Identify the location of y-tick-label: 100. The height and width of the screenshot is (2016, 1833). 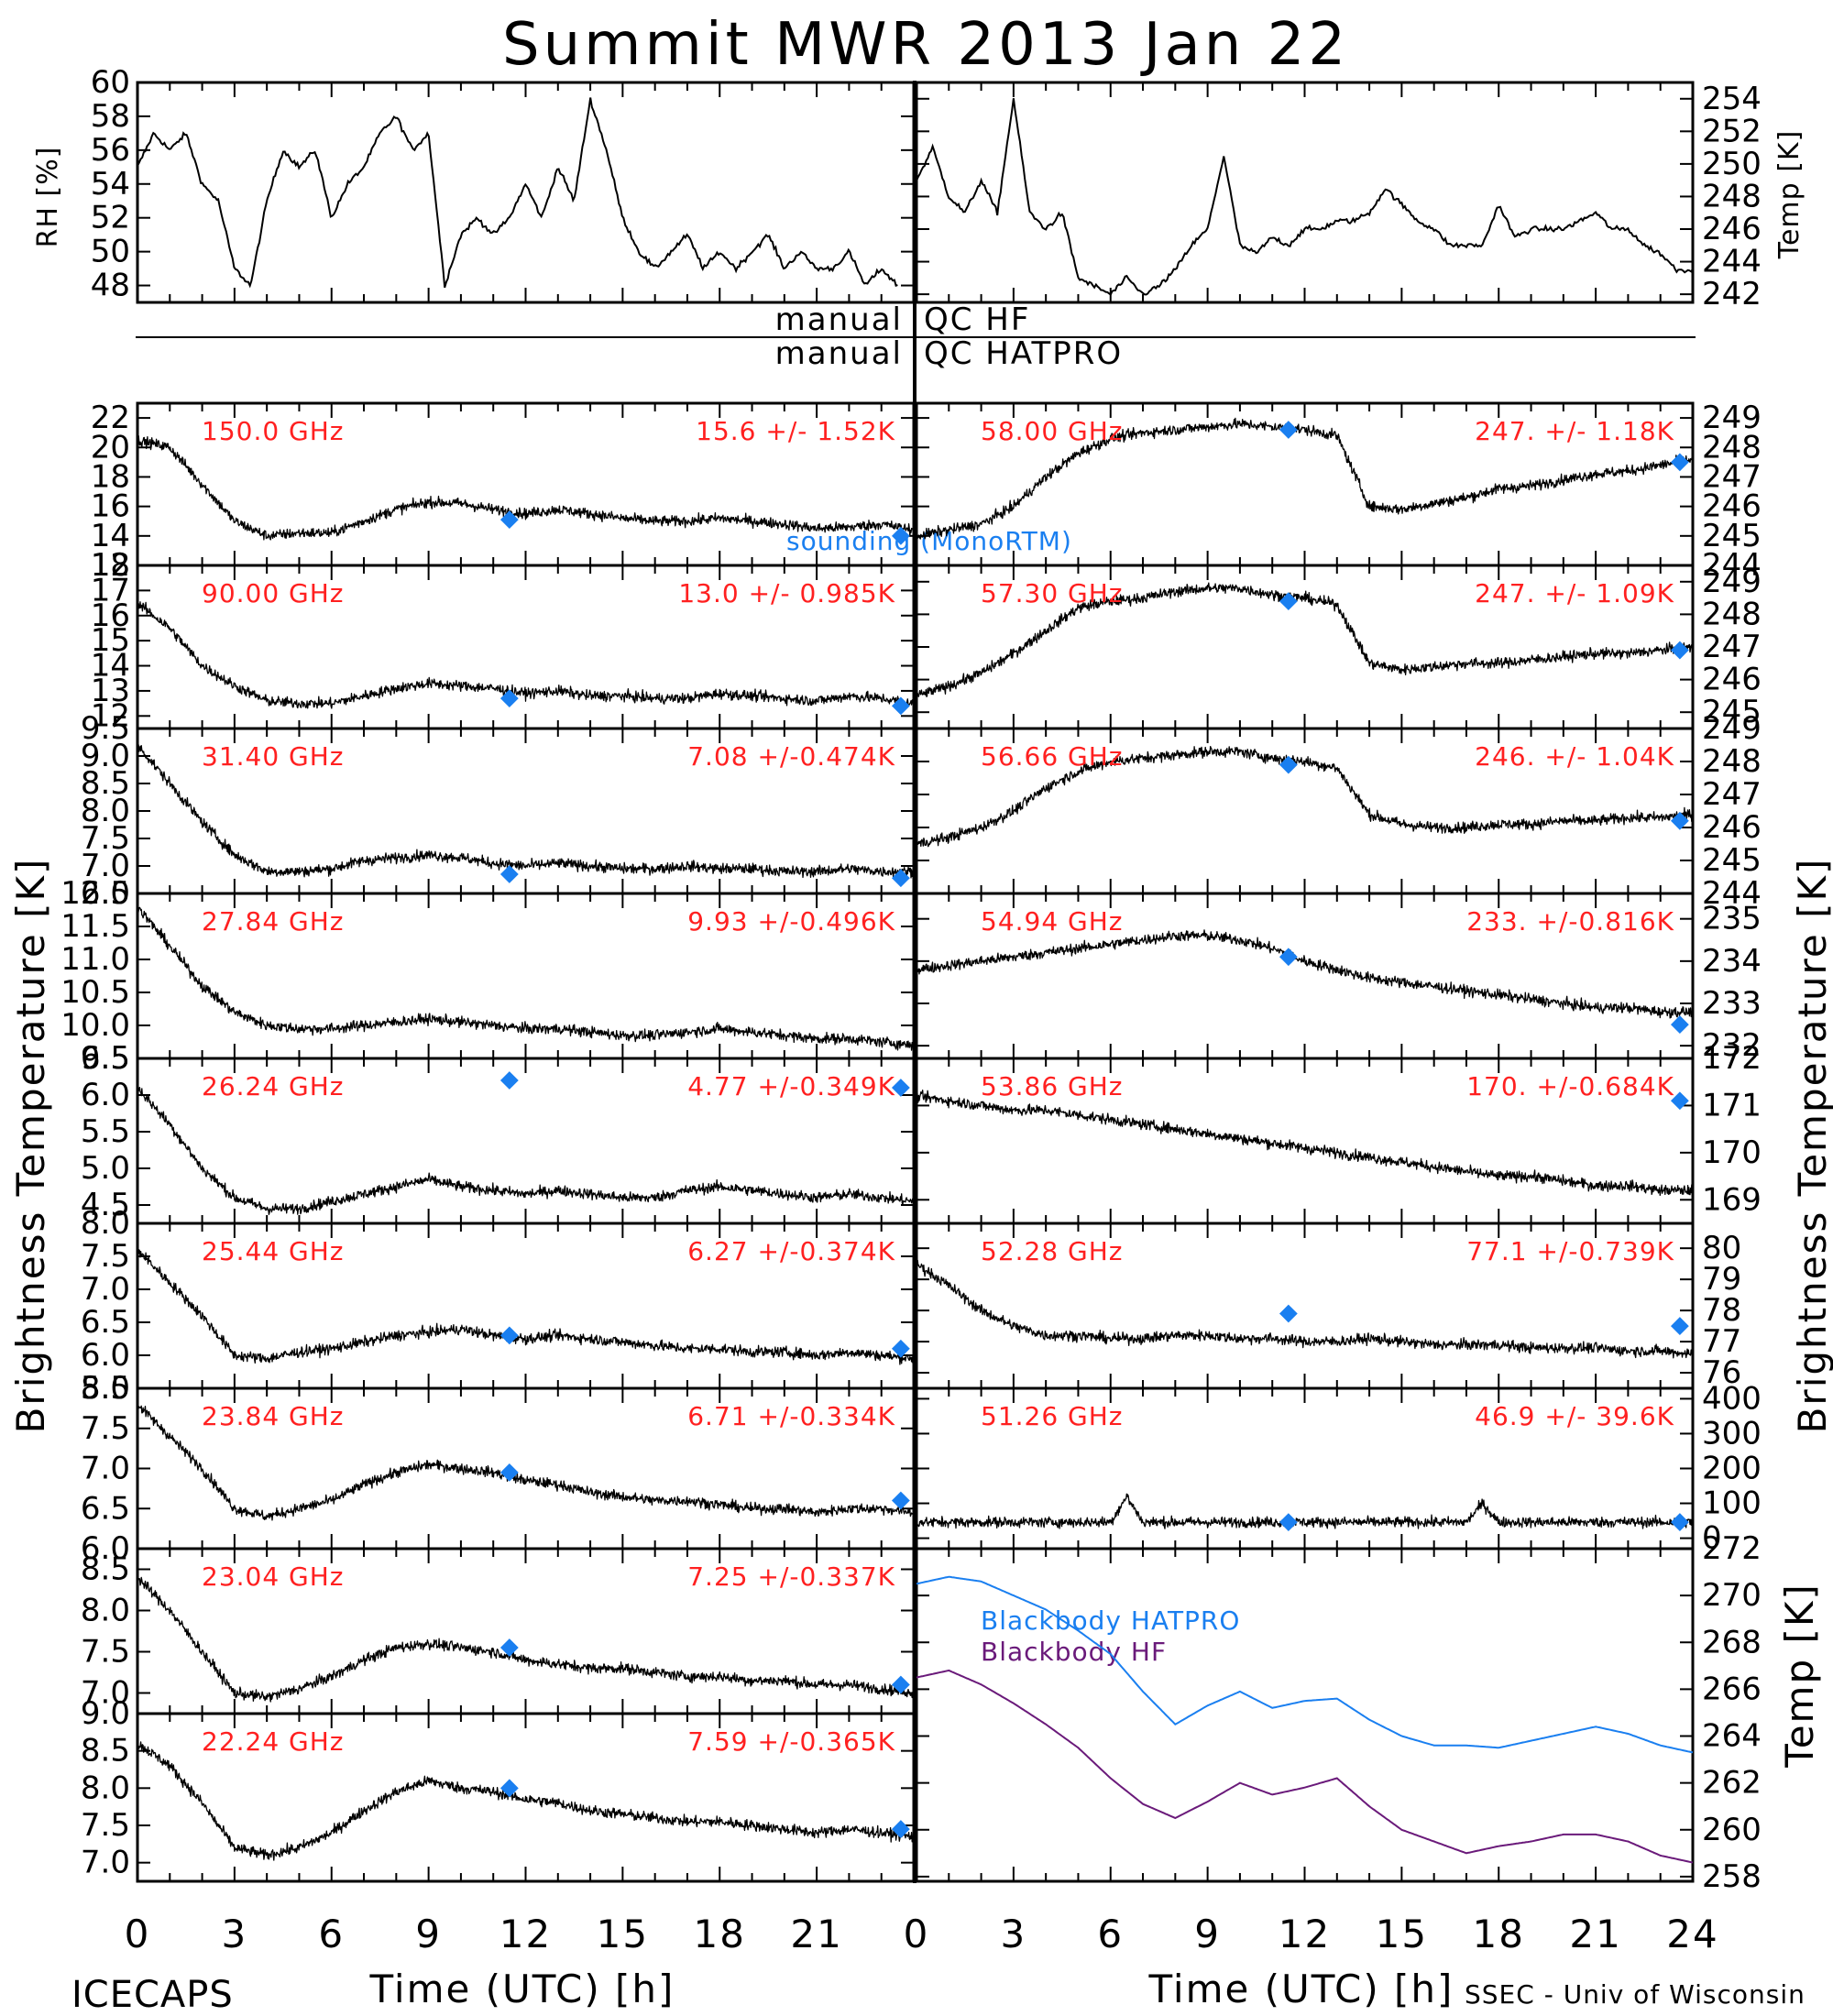
(1732, 1503).